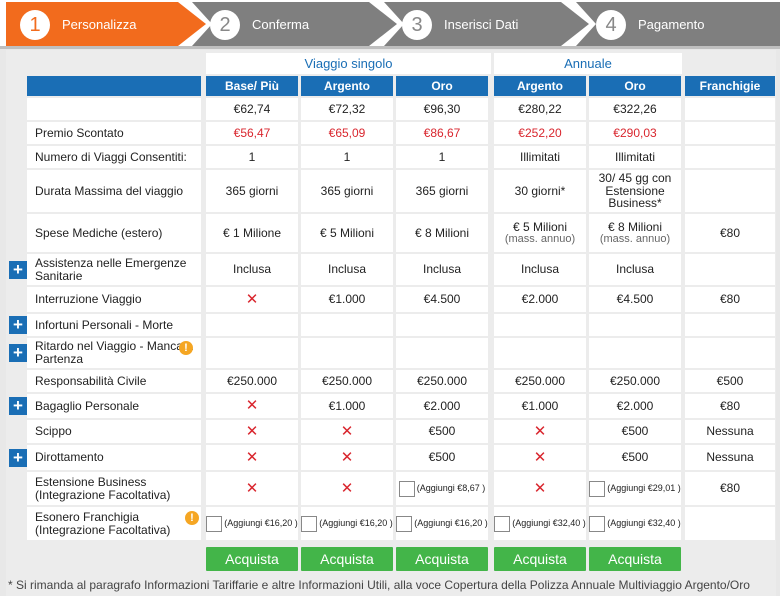  What do you see at coordinates (347, 299) in the screenshot?
I see `cell-interruzione: €1.000` at bounding box center [347, 299].